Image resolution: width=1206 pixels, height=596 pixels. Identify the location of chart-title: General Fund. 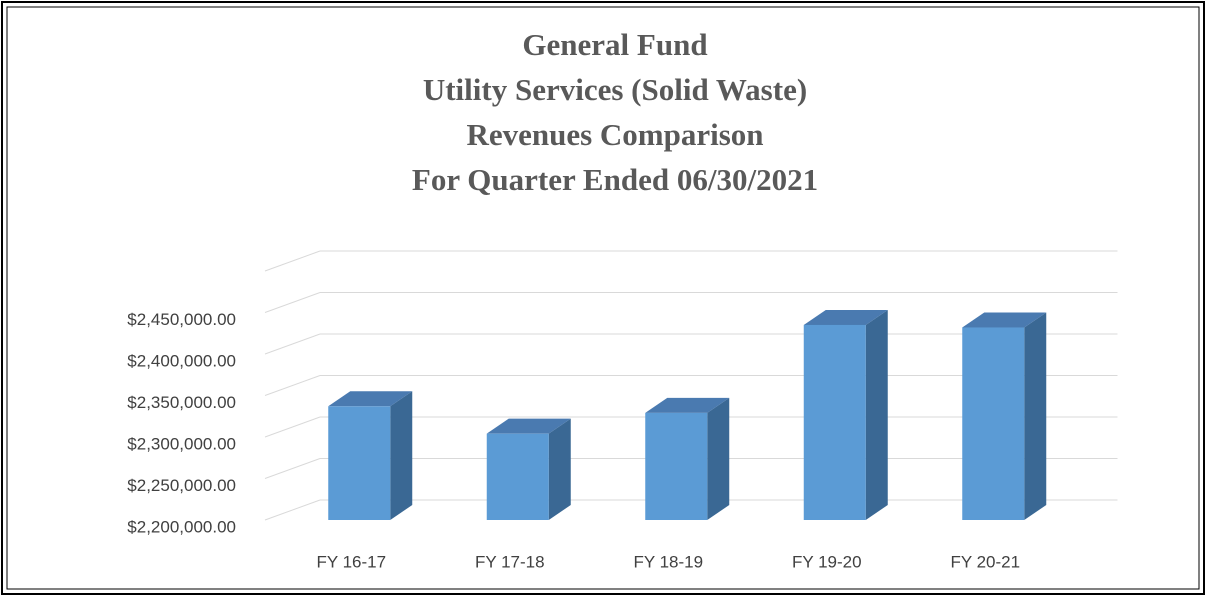
(614, 44).